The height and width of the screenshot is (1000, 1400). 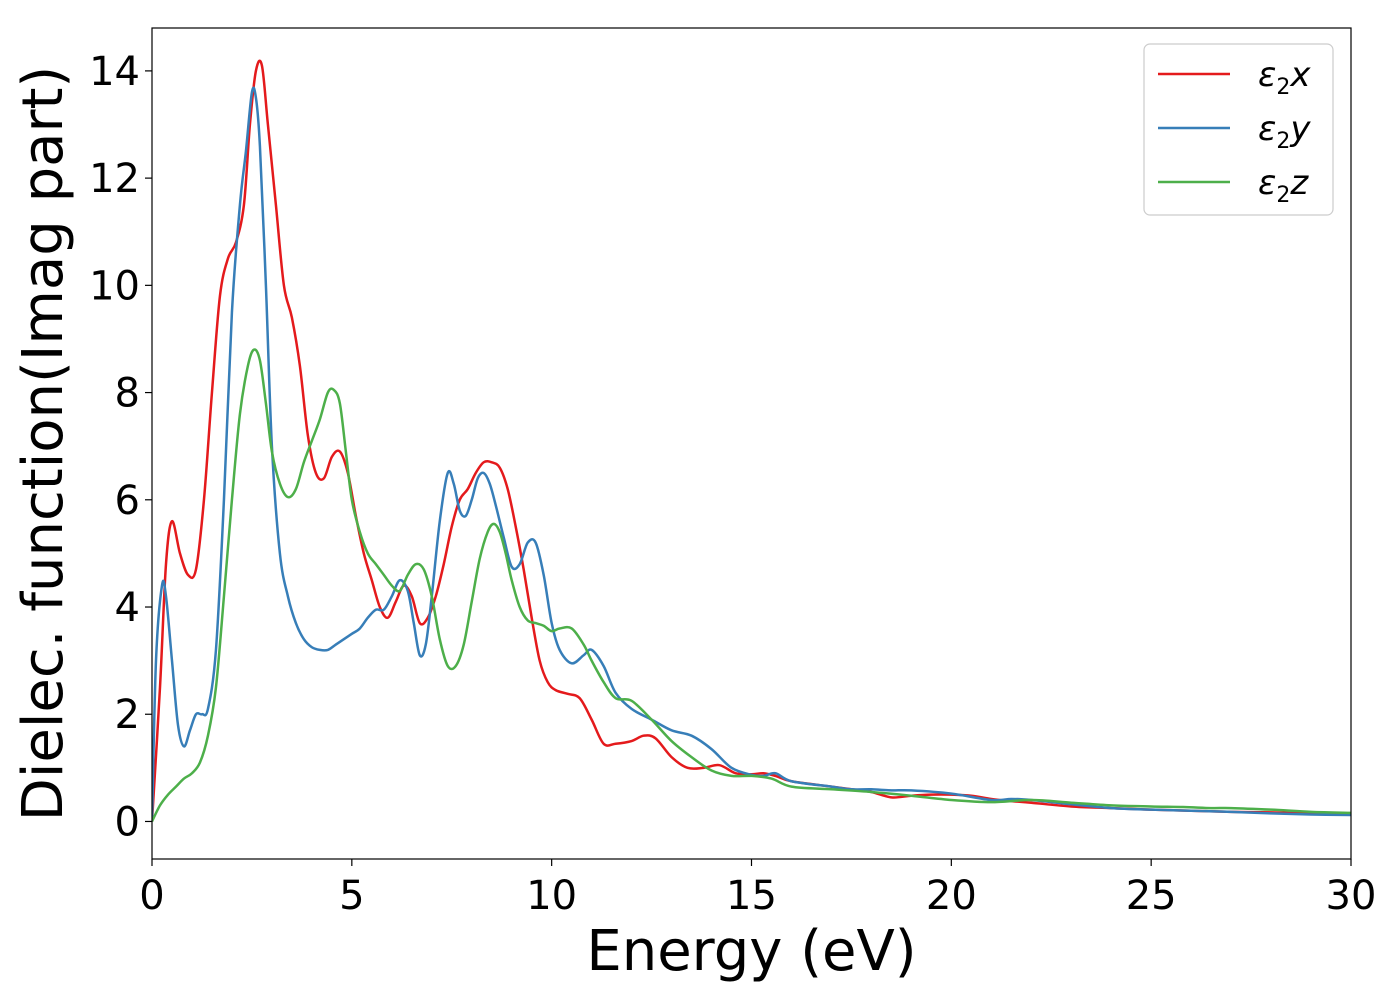 I want to click on y-tick-label: 6, so click(x=127, y=501).